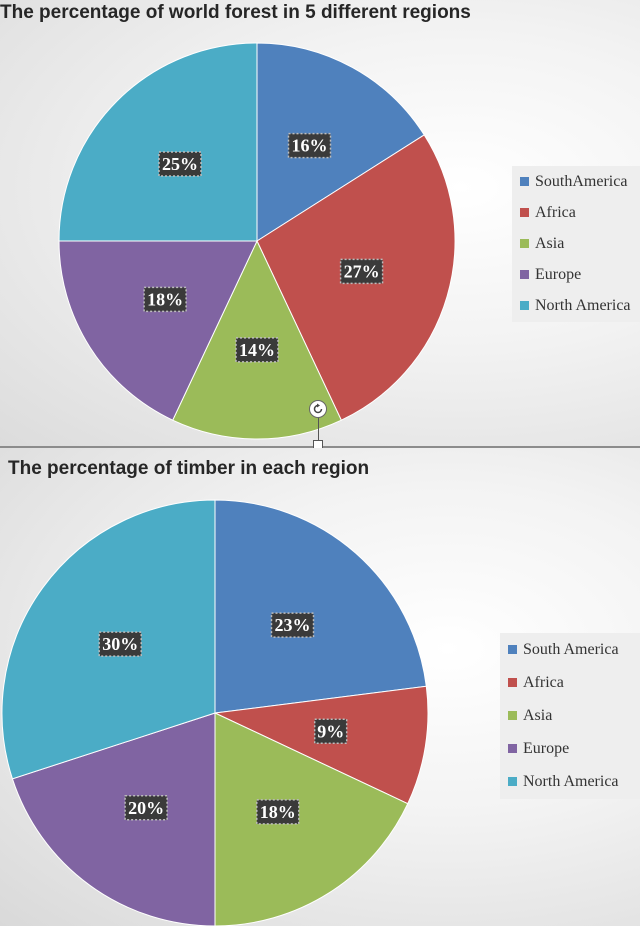 The height and width of the screenshot is (926, 640). I want to click on data-label-text: 20%, so click(146, 808).